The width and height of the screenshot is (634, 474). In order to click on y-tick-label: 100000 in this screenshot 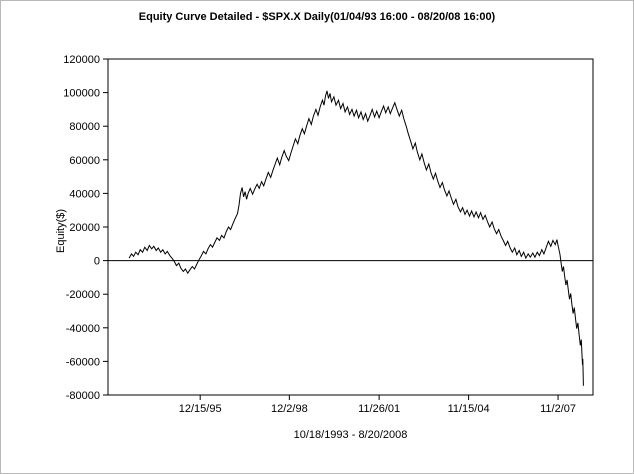, I will do `click(81, 94)`.